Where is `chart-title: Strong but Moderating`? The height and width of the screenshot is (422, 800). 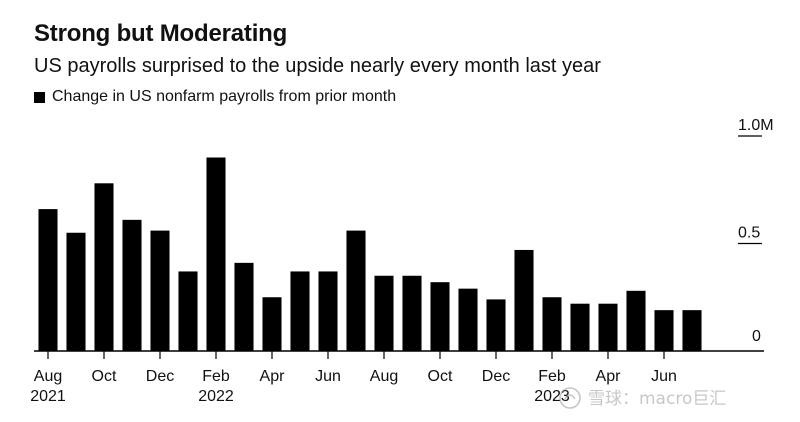 chart-title: Strong but Moderating is located at coordinates (161, 33).